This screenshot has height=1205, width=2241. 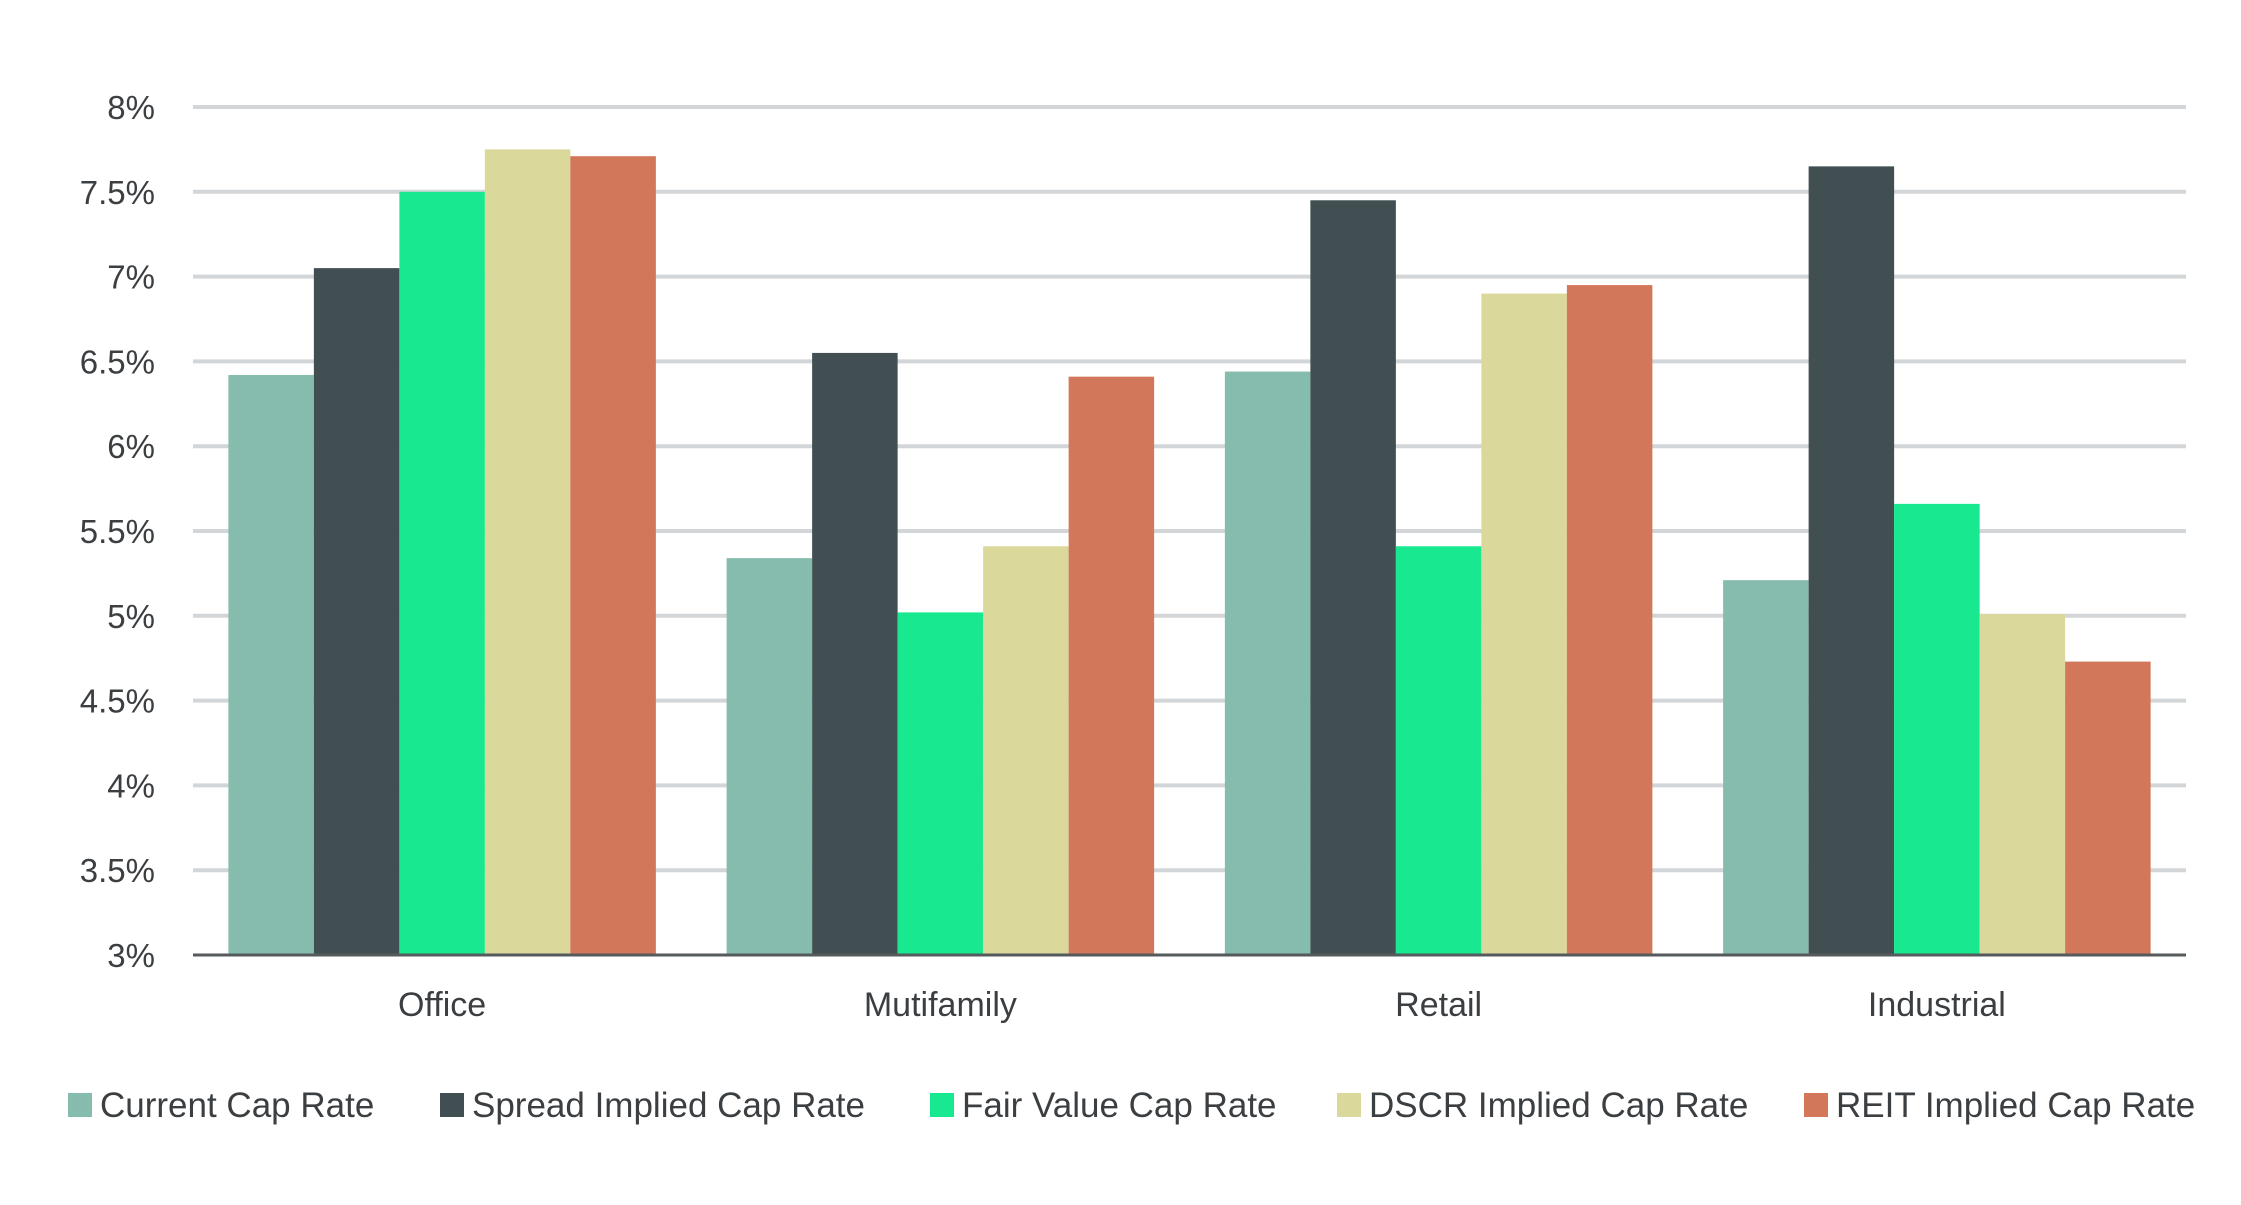 What do you see at coordinates (131, 616) in the screenshot?
I see `y-tick-label: 5%` at bounding box center [131, 616].